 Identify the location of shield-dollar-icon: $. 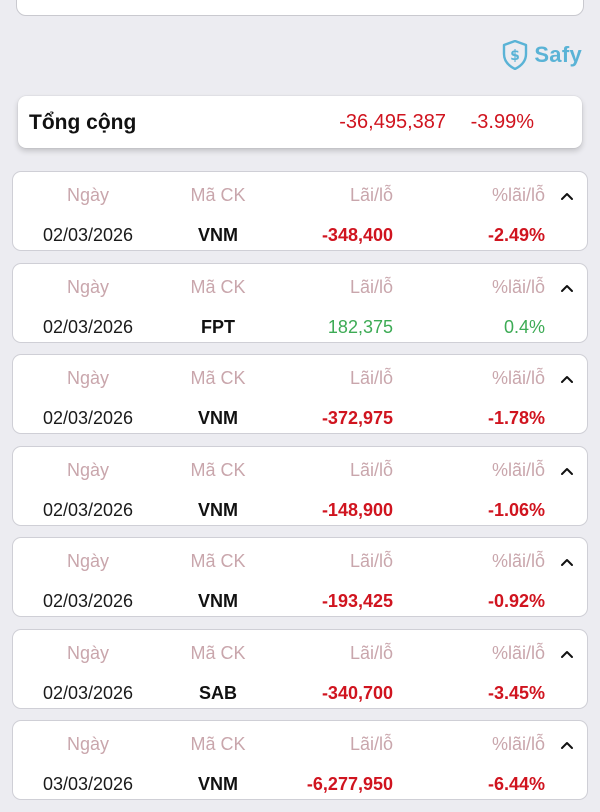
(515, 55).